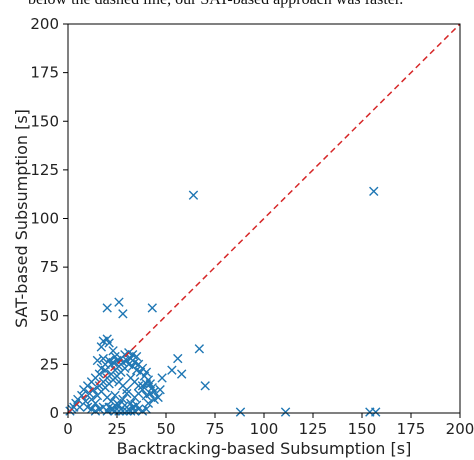 This screenshot has width=474, height=460. I want to click on y-axis-label: SAT-based Subsumption [s], so click(21, 218).